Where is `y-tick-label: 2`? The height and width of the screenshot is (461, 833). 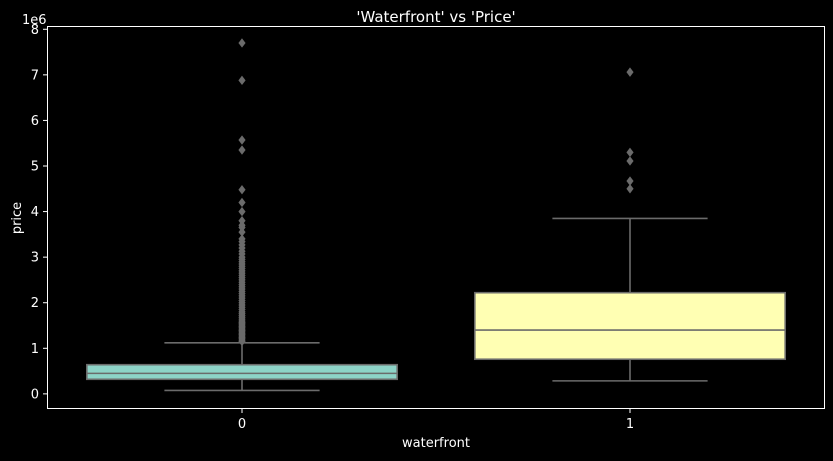 y-tick-label: 2 is located at coordinates (35, 303).